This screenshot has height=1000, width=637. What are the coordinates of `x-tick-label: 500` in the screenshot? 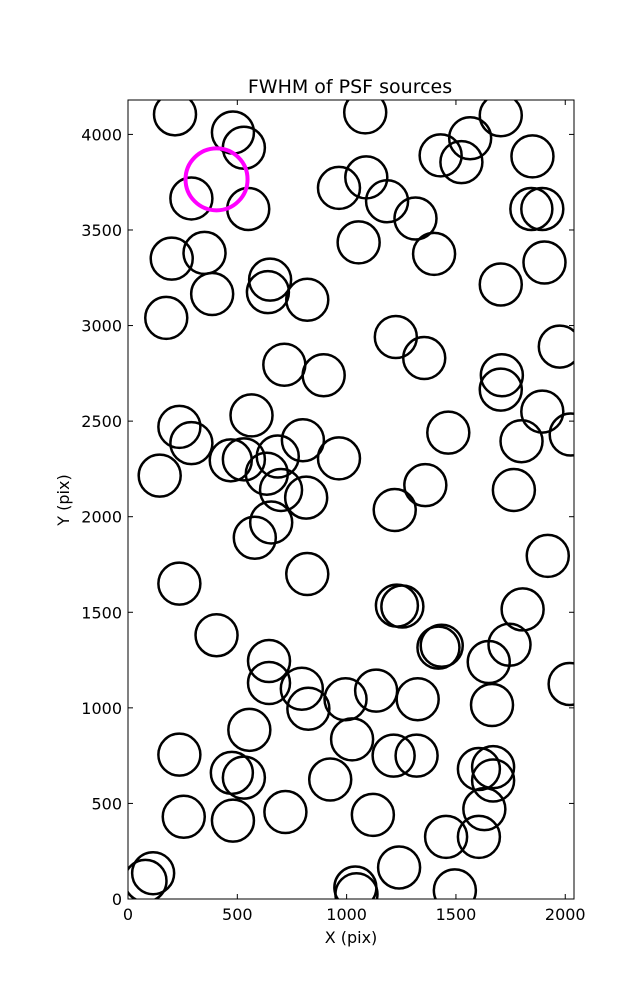 It's located at (237, 914).